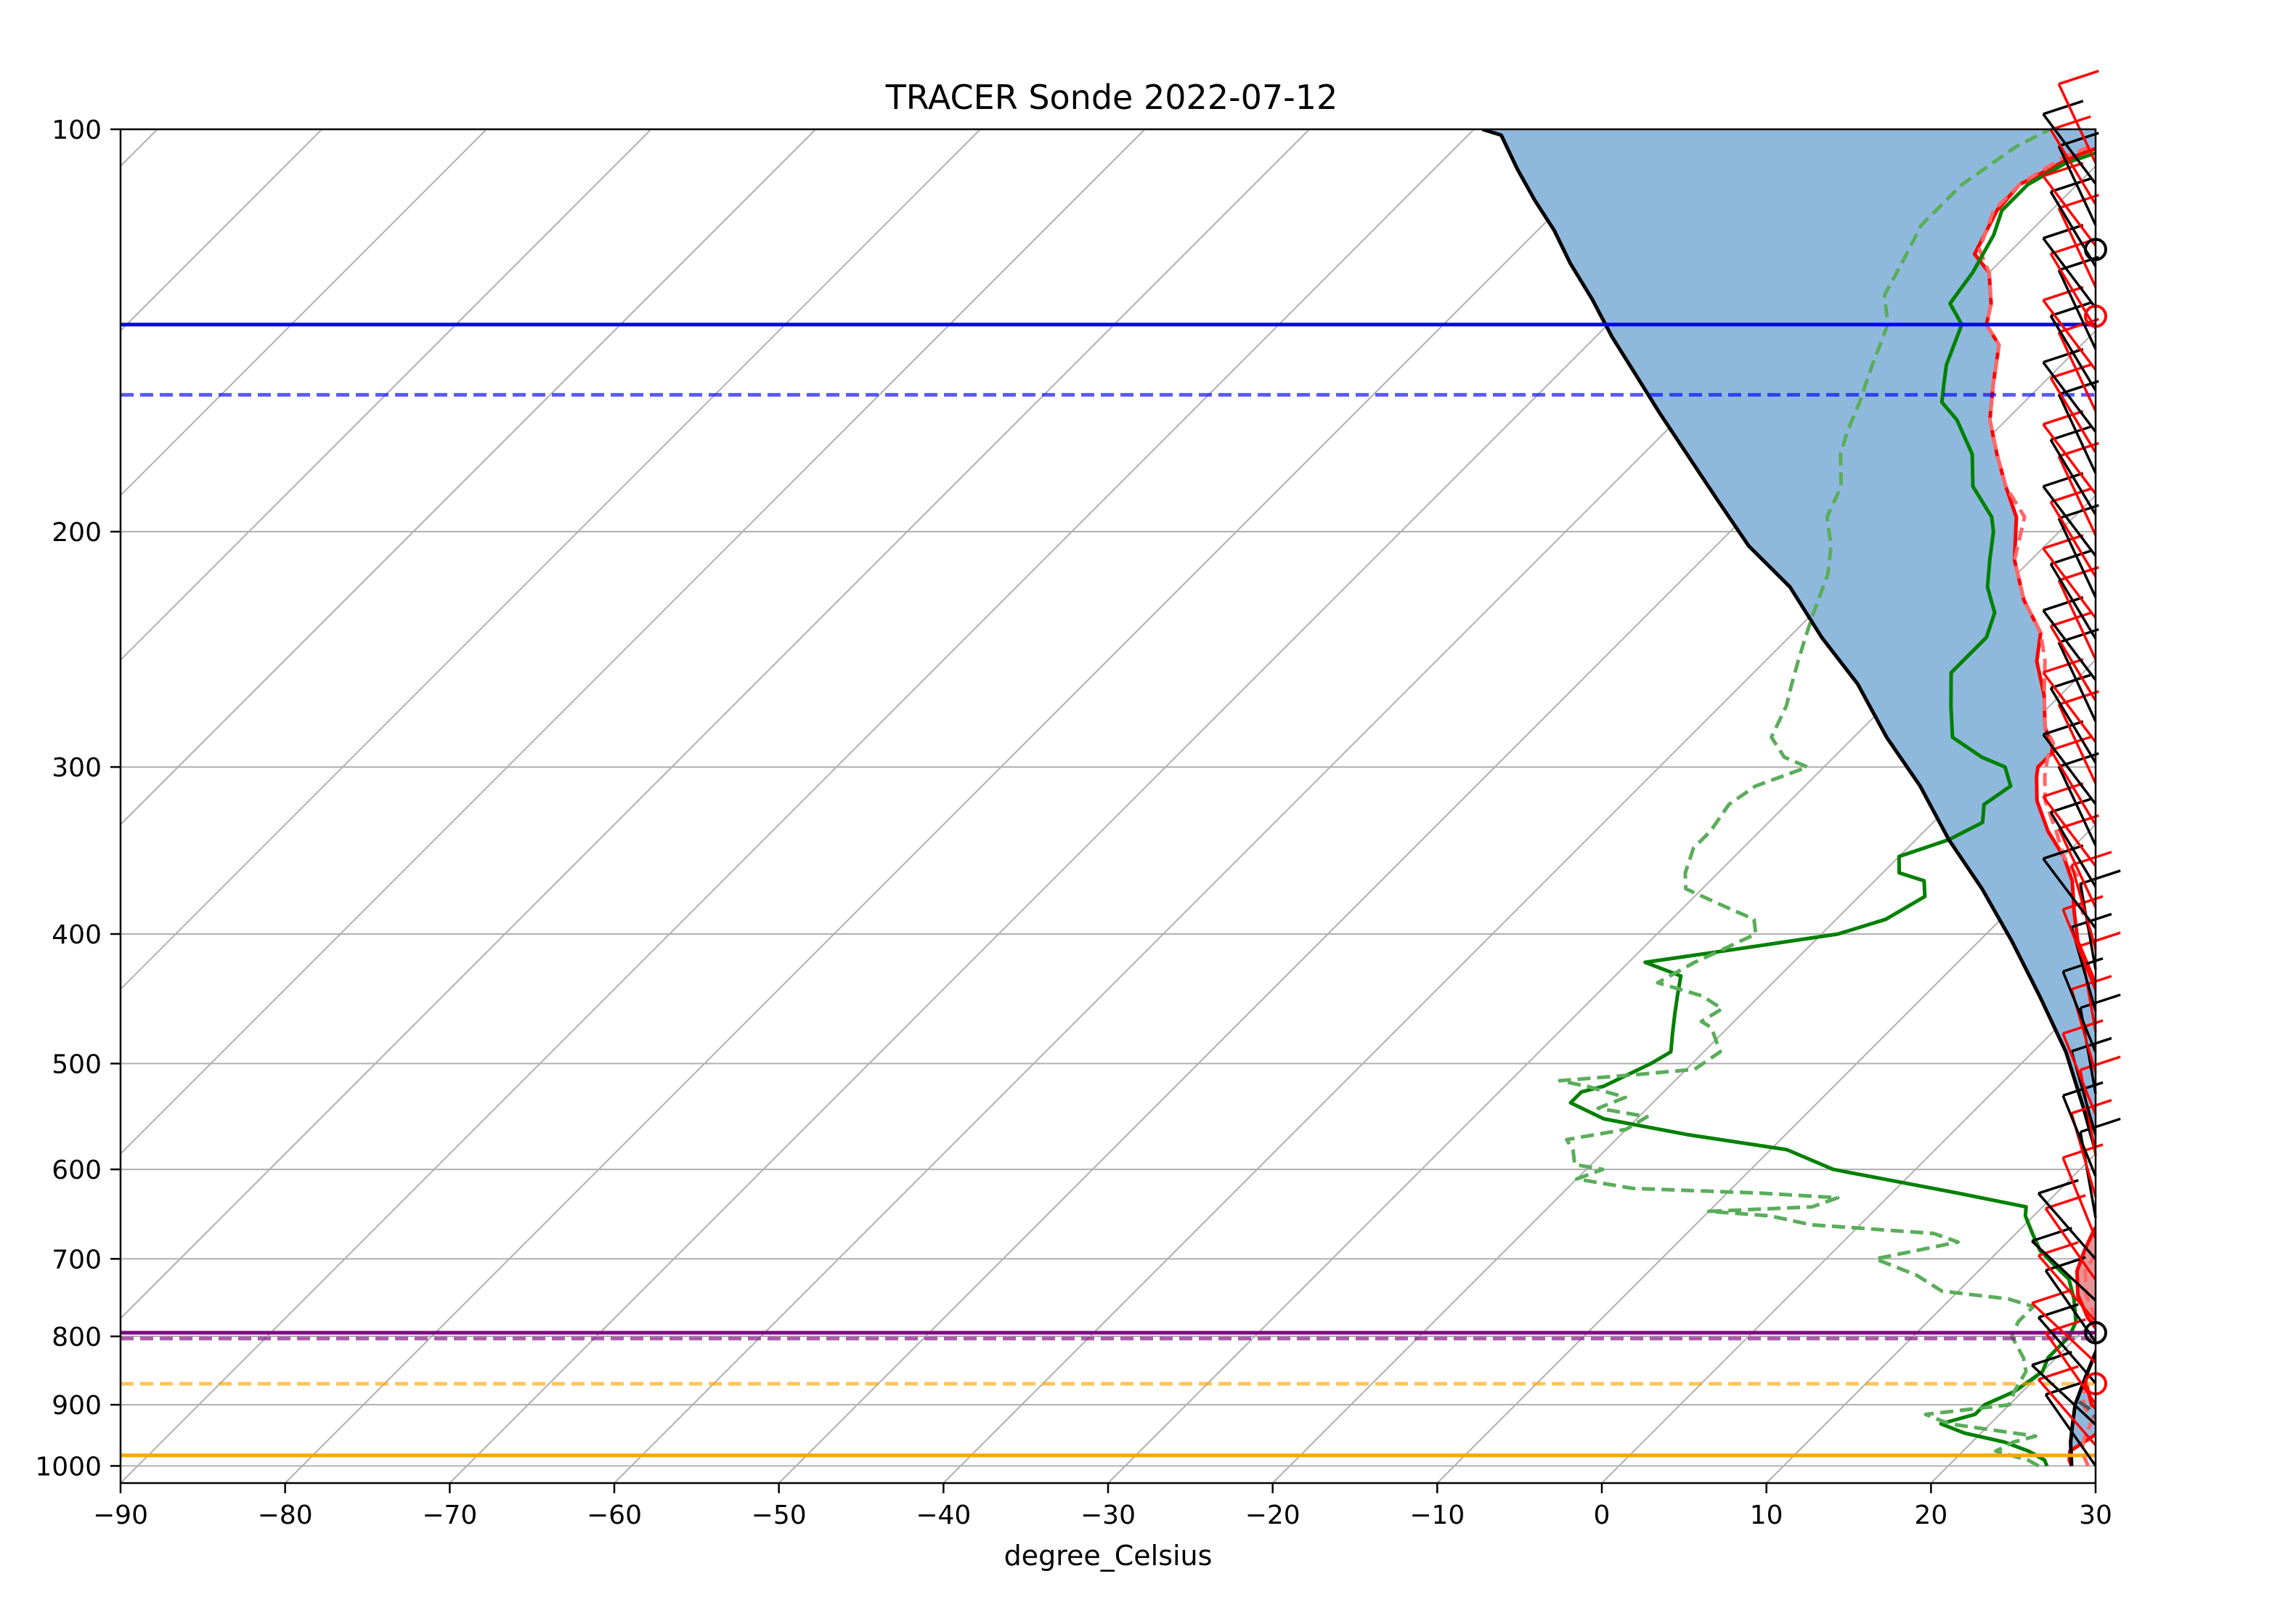  I want to click on x-tick-label: −50, so click(779, 1515).